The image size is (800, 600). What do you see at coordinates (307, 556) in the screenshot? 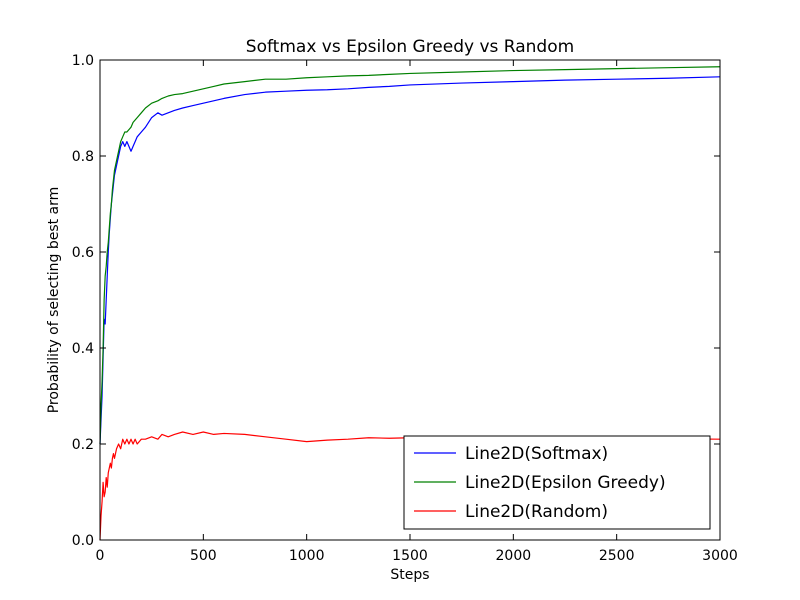
I see `x-tick-label: 1000` at bounding box center [307, 556].